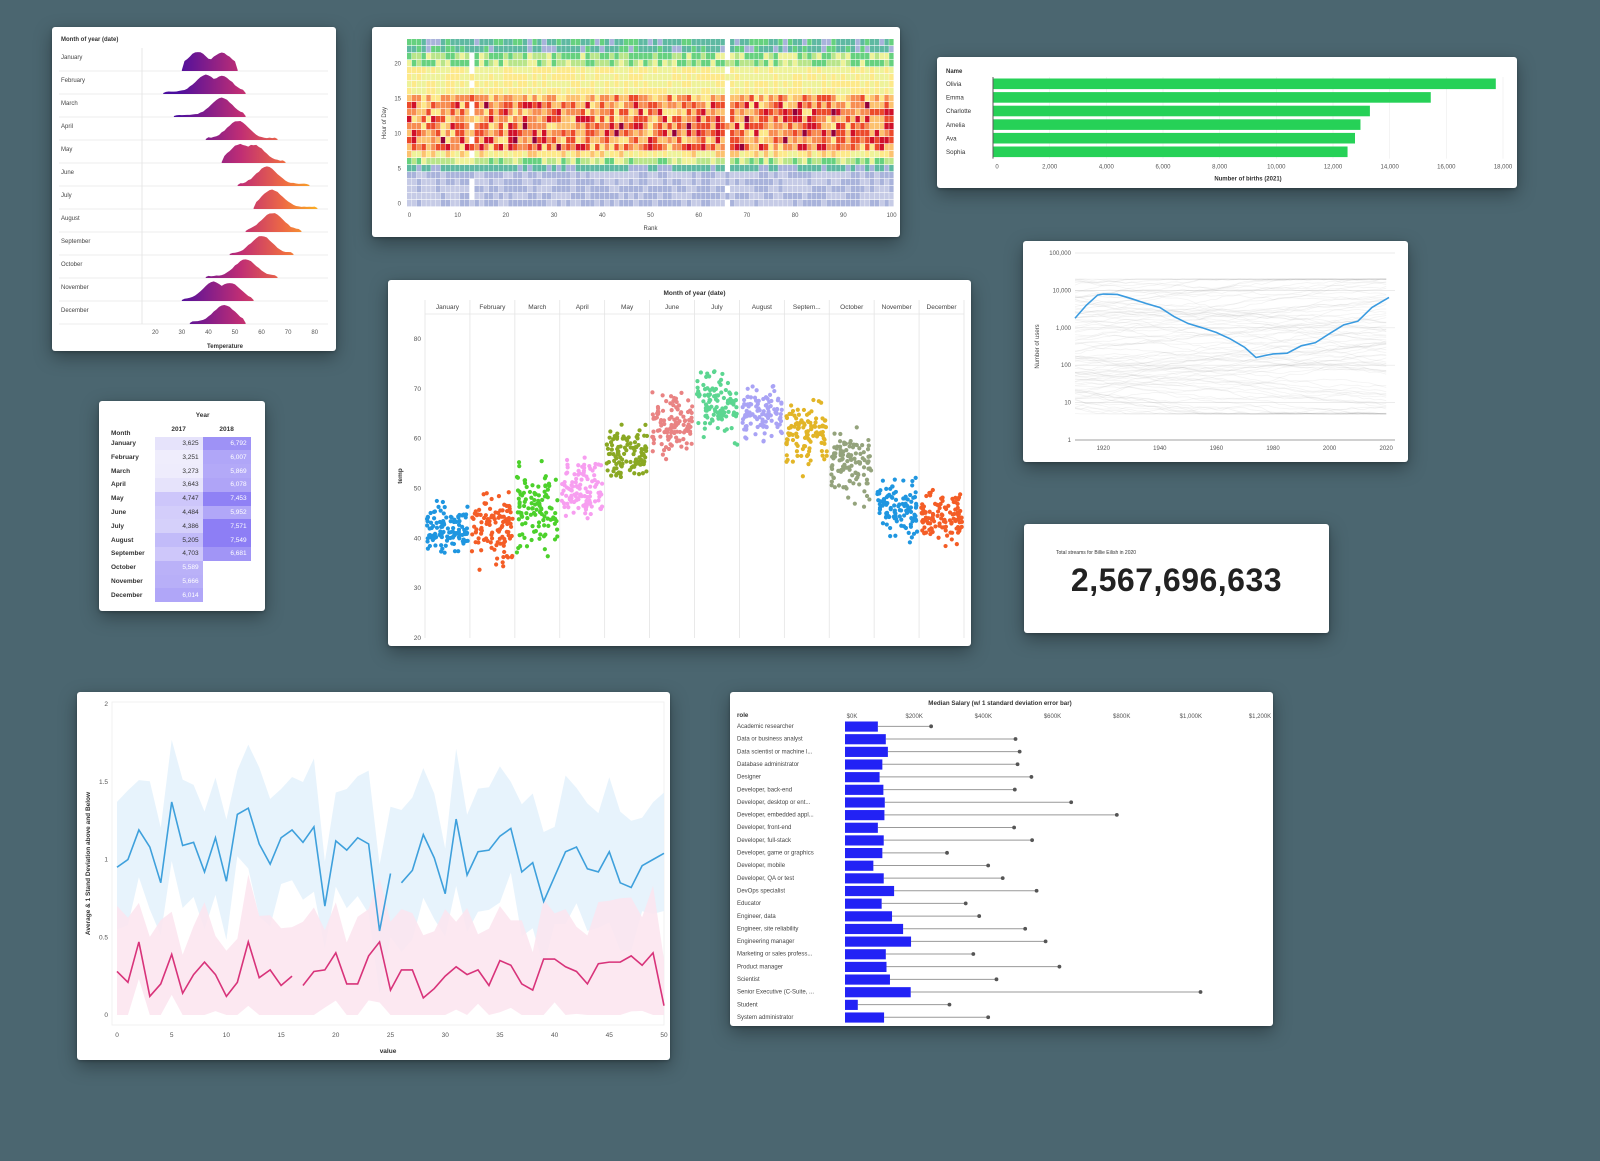 The width and height of the screenshot is (1600, 1161). Describe the element at coordinates (775, 854) in the screenshot. I see `salary-role-label: Developer, game or graphics` at that location.